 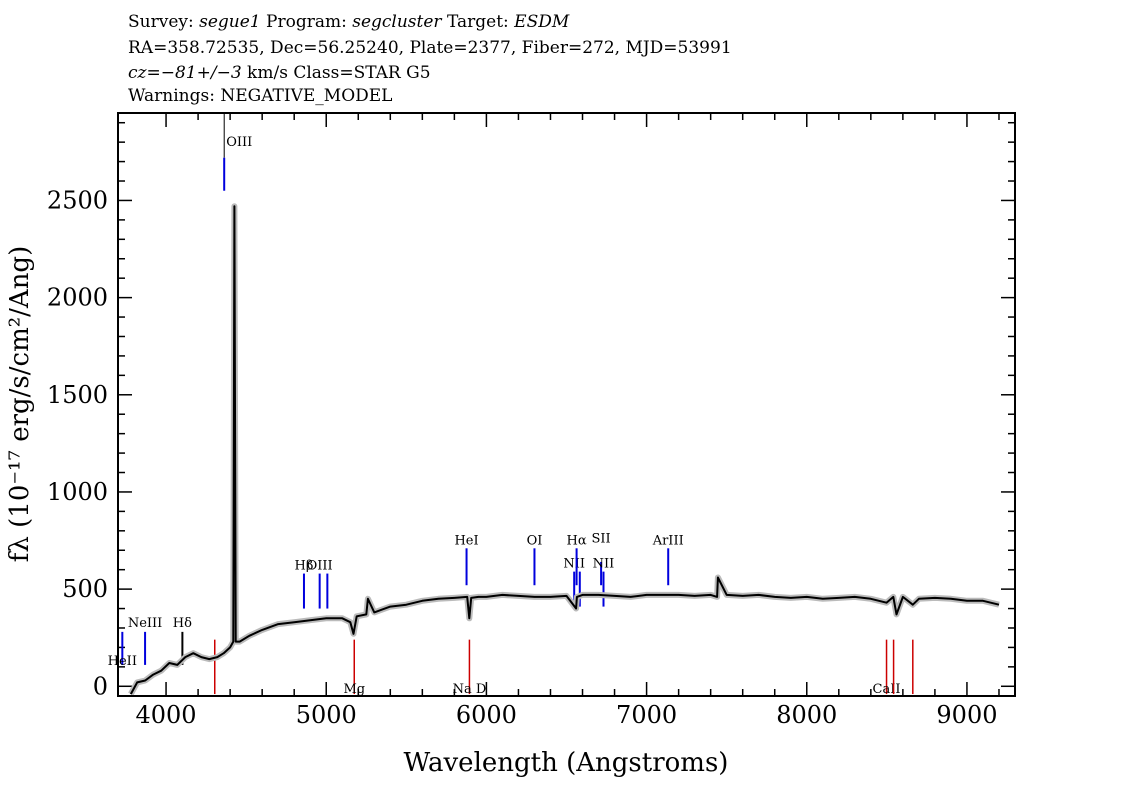 What do you see at coordinates (260, 96) in the screenshot?
I see `header-line-4: Warnings: NEGATIVE_MODEL` at bounding box center [260, 96].